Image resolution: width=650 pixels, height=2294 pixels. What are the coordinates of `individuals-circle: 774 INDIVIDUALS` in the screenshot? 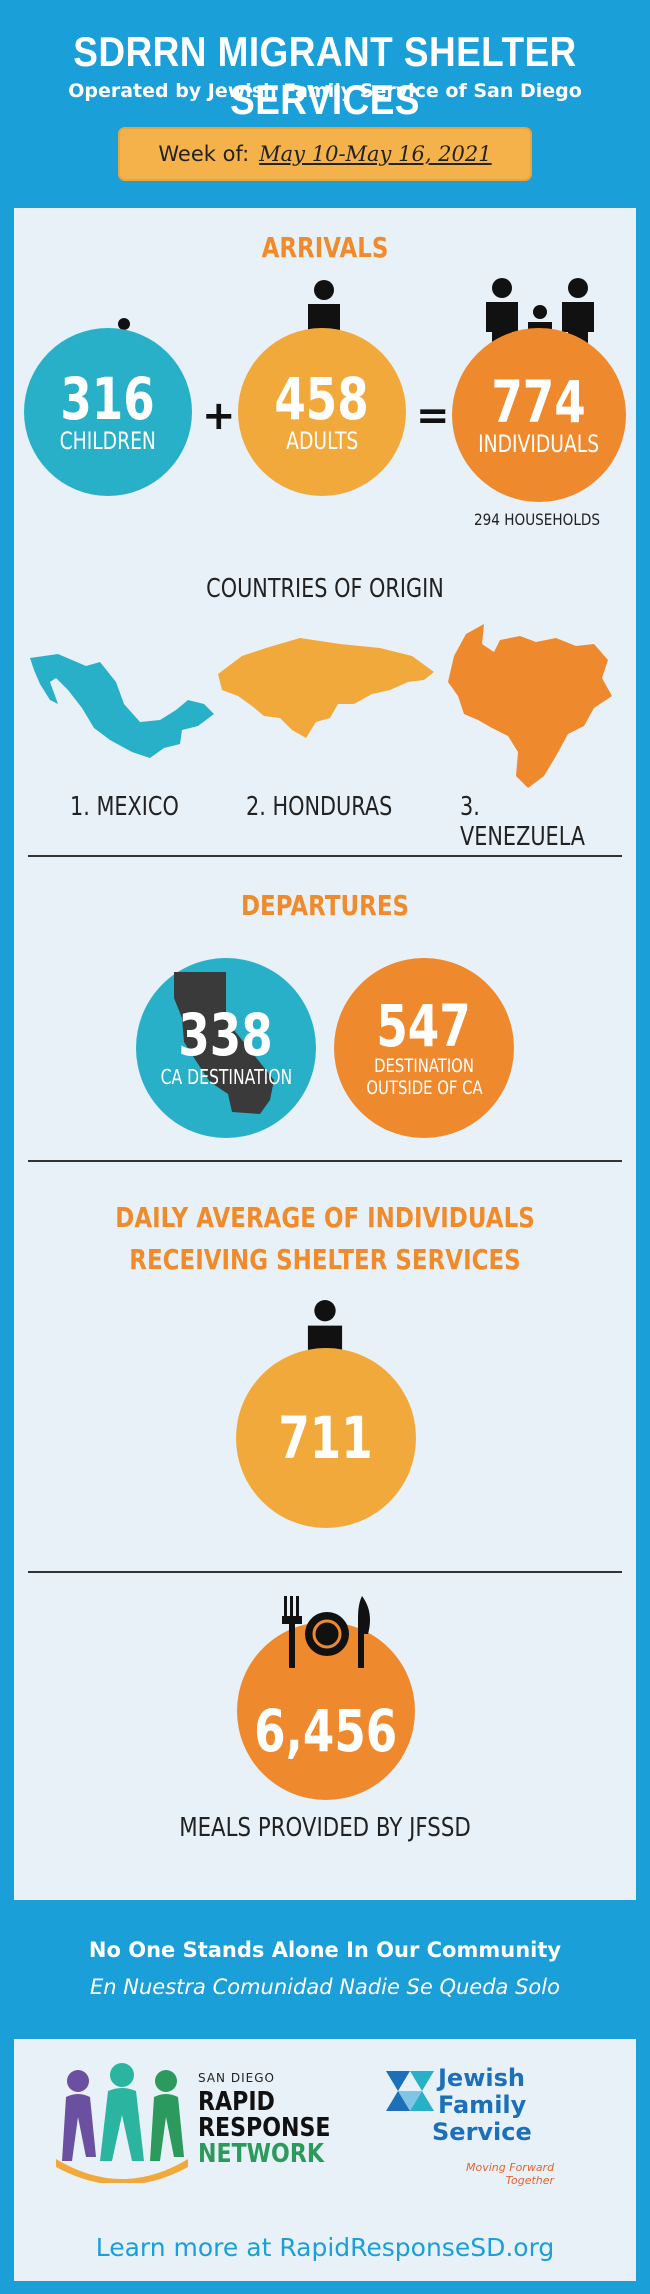 It's located at (539, 415).